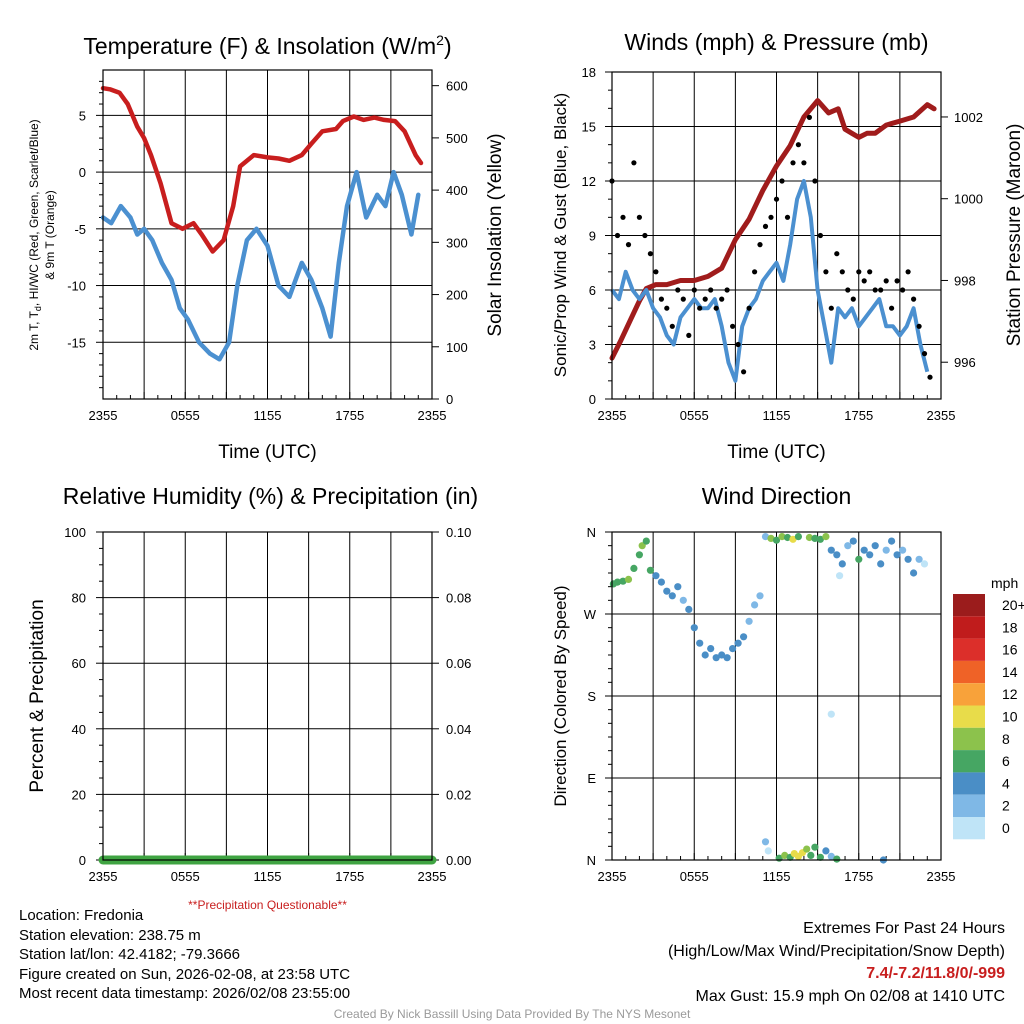 The image size is (1024, 1024). Describe the element at coordinates (968, 117) in the screenshot. I see `y2-tick-label: 1002` at that location.